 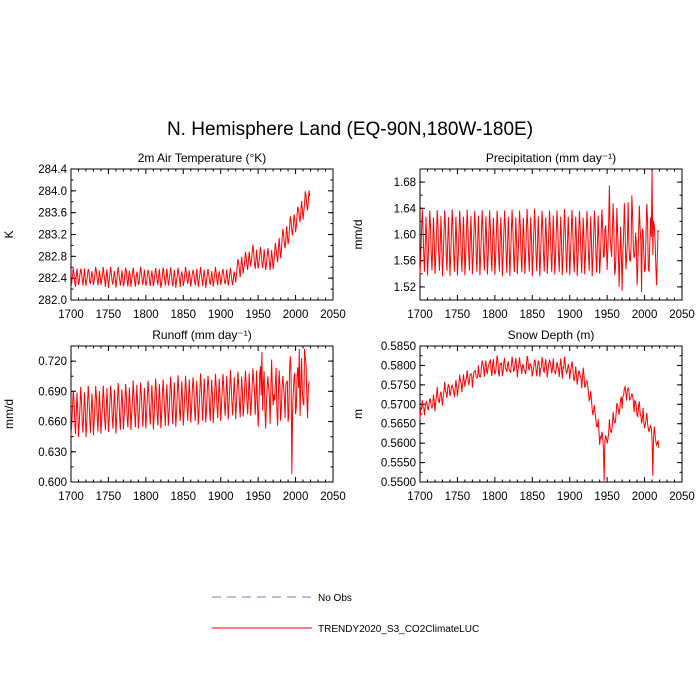 What do you see at coordinates (52, 192) in the screenshot?
I see `y-tick-label: 284.0` at bounding box center [52, 192].